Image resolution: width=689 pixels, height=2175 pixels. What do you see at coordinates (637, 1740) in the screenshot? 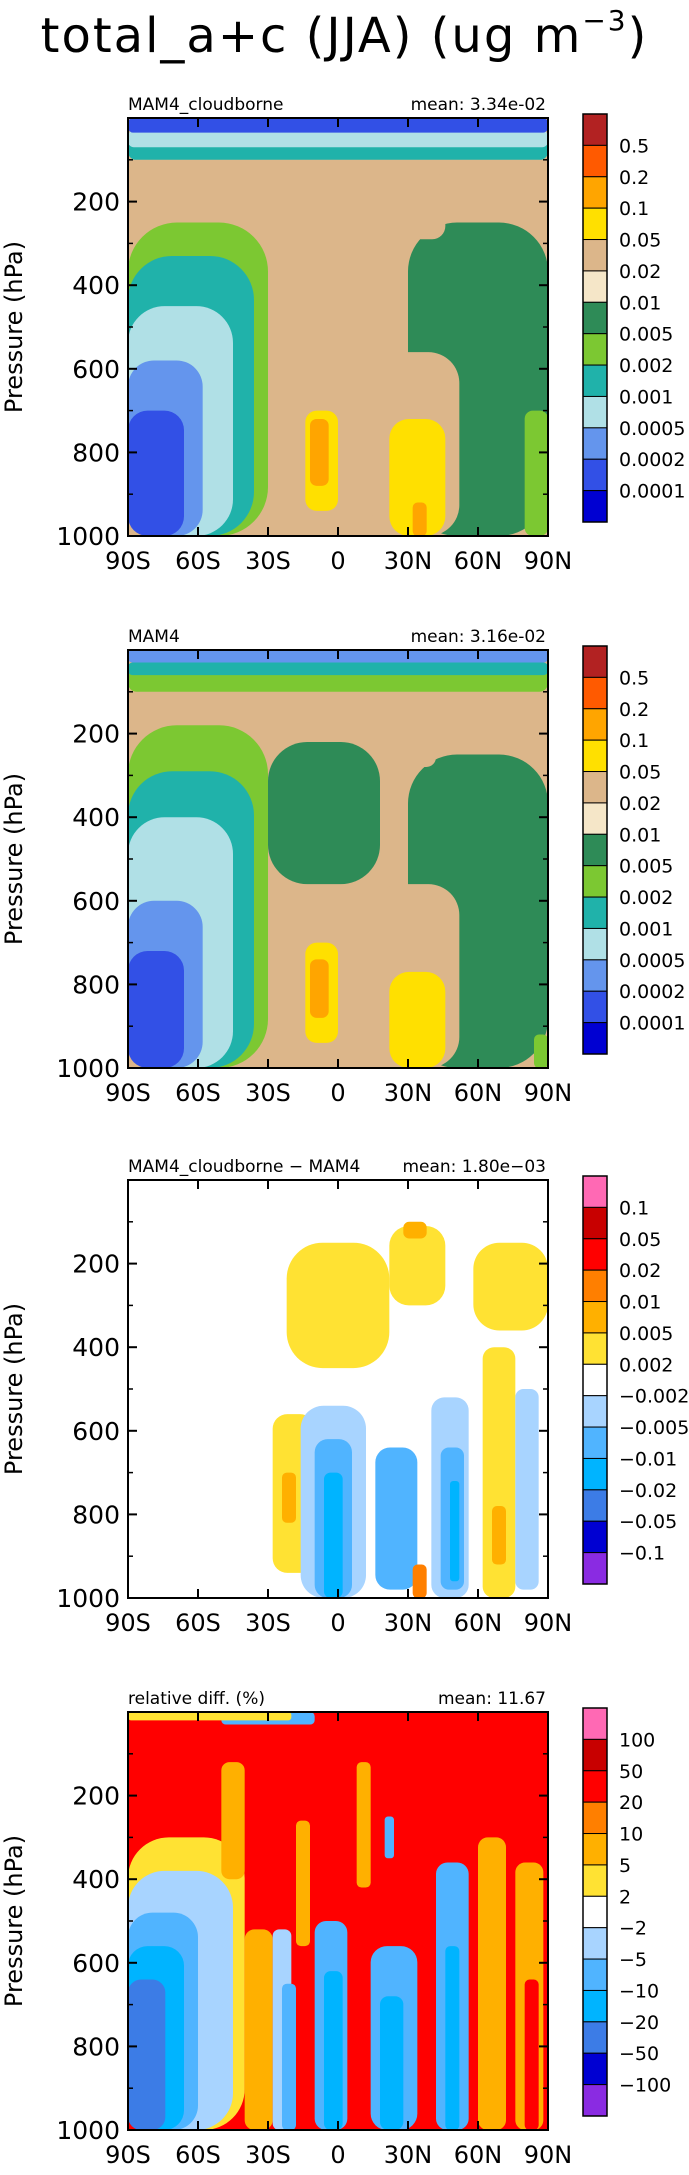
I see `colorbar-label: 100` at bounding box center [637, 1740].